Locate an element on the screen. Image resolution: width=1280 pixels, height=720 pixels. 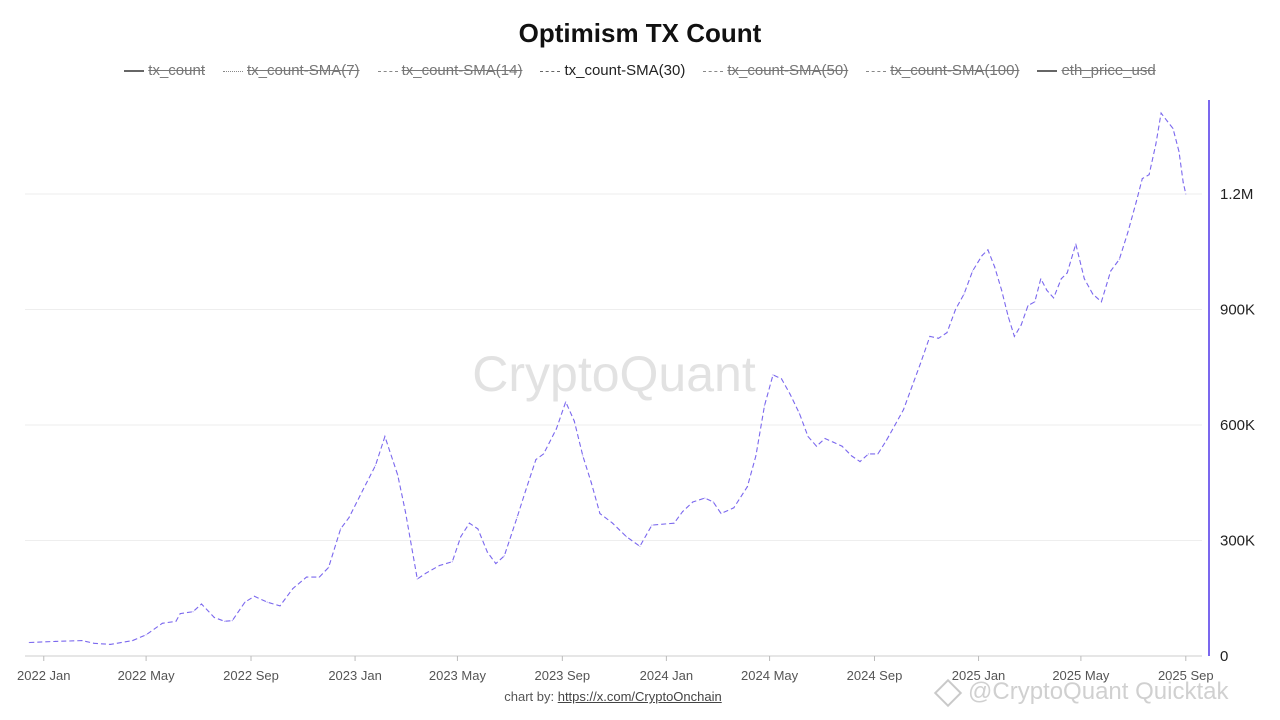
legend-item-0: tx_count is located at coordinates (164, 70).